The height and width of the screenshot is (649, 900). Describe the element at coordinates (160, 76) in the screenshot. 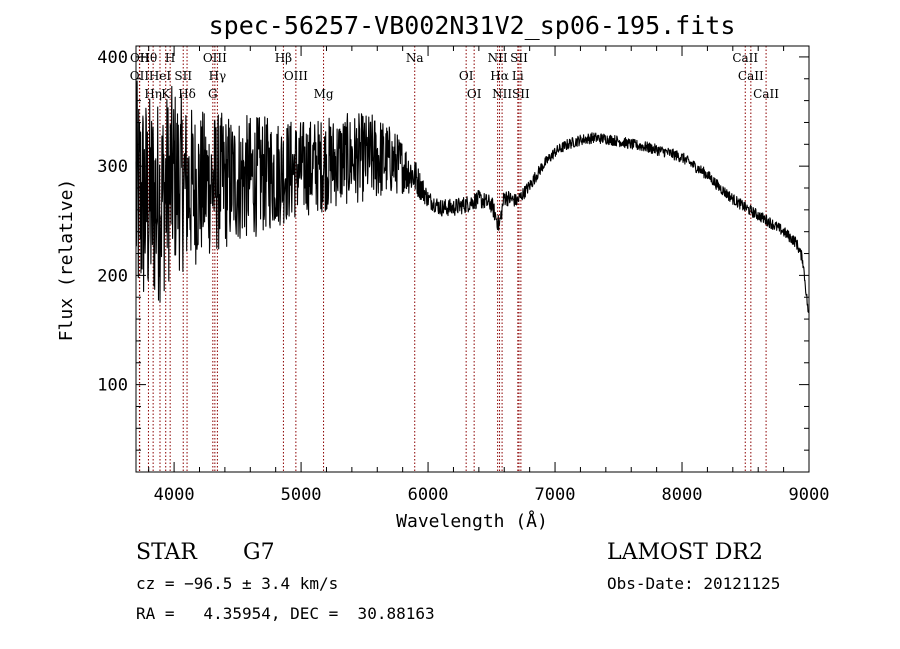

I see `line-label: HeI` at that location.